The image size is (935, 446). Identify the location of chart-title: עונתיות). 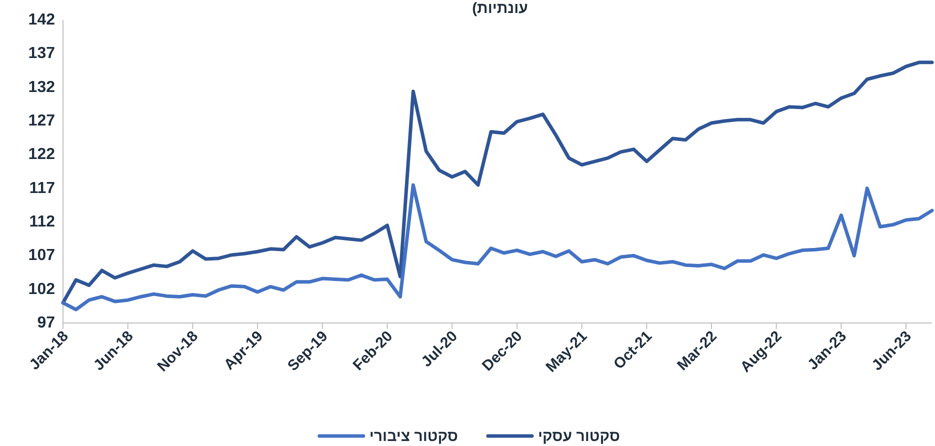
(500, 8).